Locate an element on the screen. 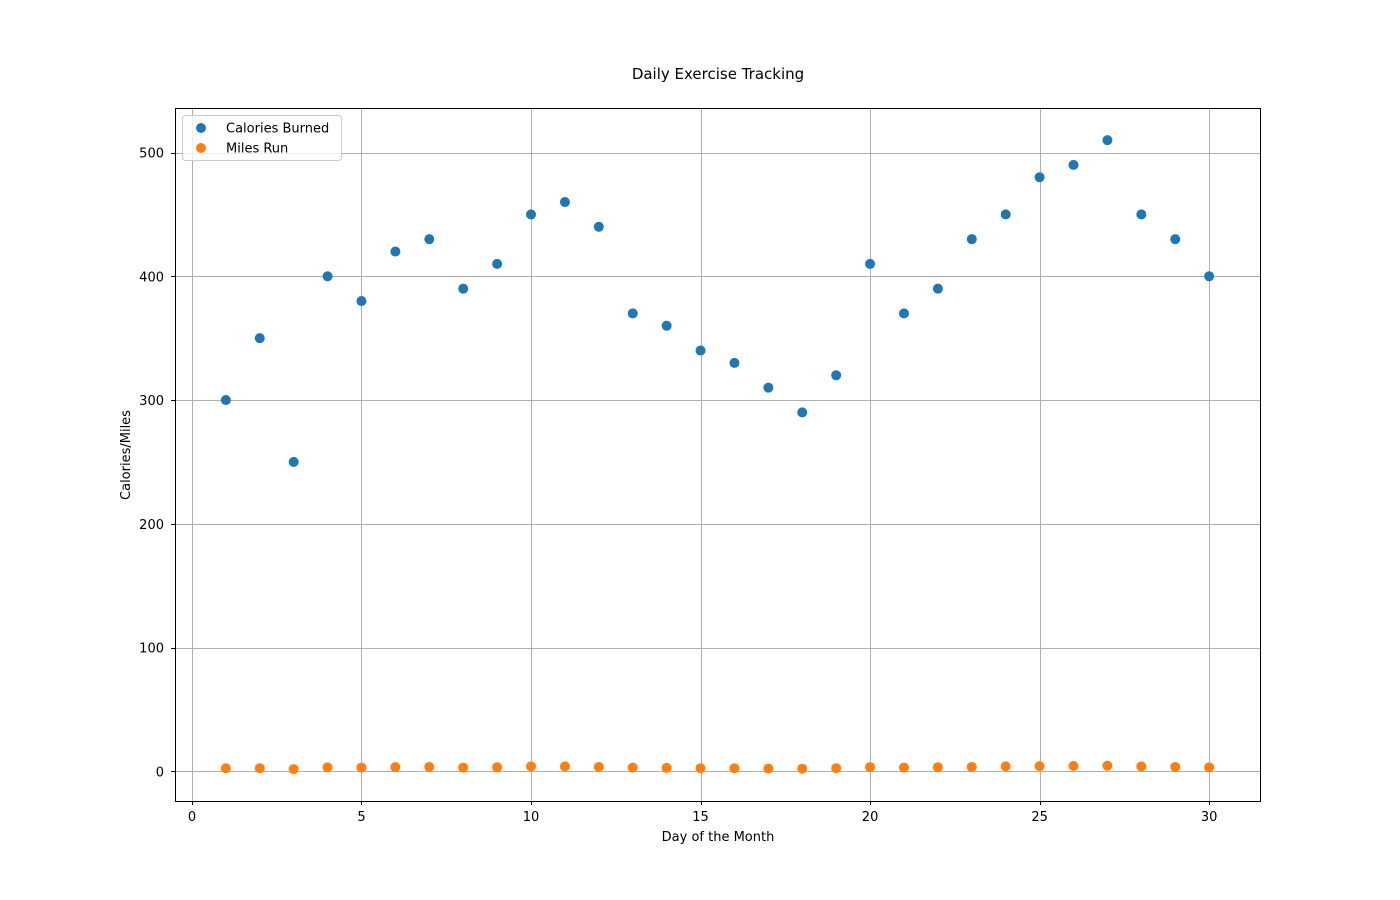 This screenshot has height=900, width=1400. legend: Calories Burned Miles Run is located at coordinates (262, 138).